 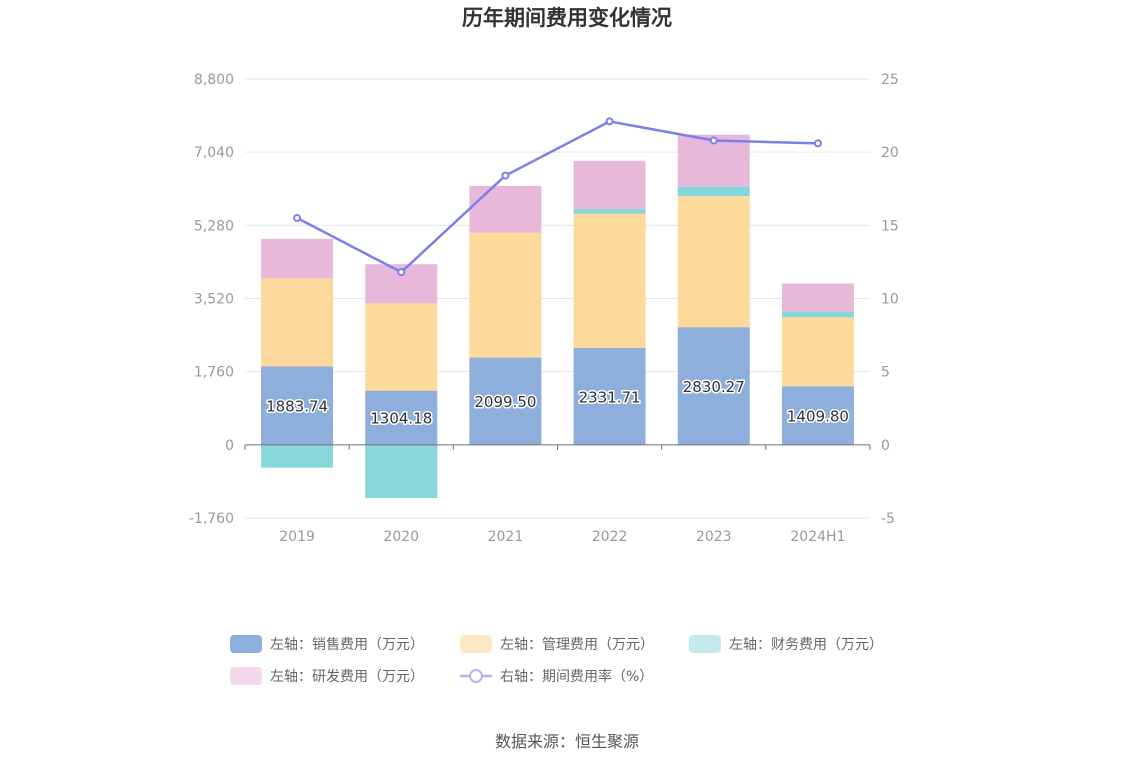 What do you see at coordinates (888, 519) in the screenshot?
I see `right-tick-label: -5` at bounding box center [888, 519].